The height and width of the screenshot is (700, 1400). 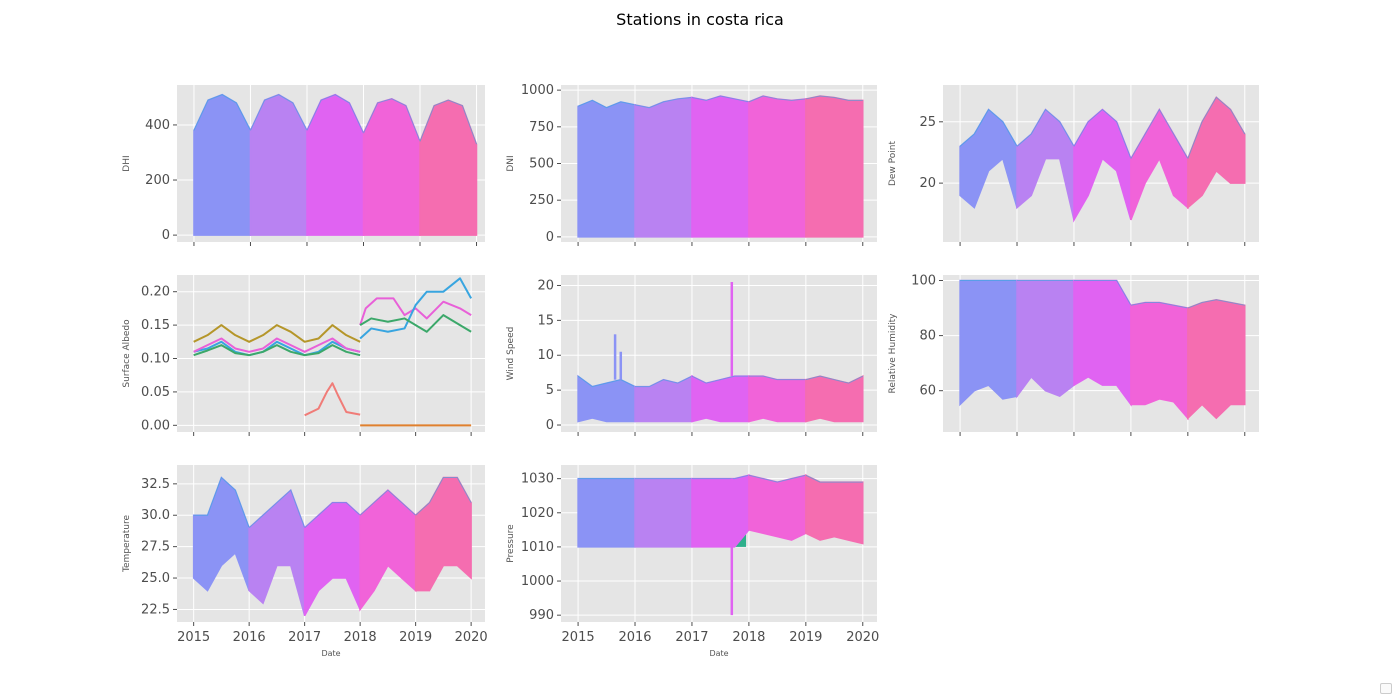 I want to click on resize-handle-icon, so click(x=1386, y=688).